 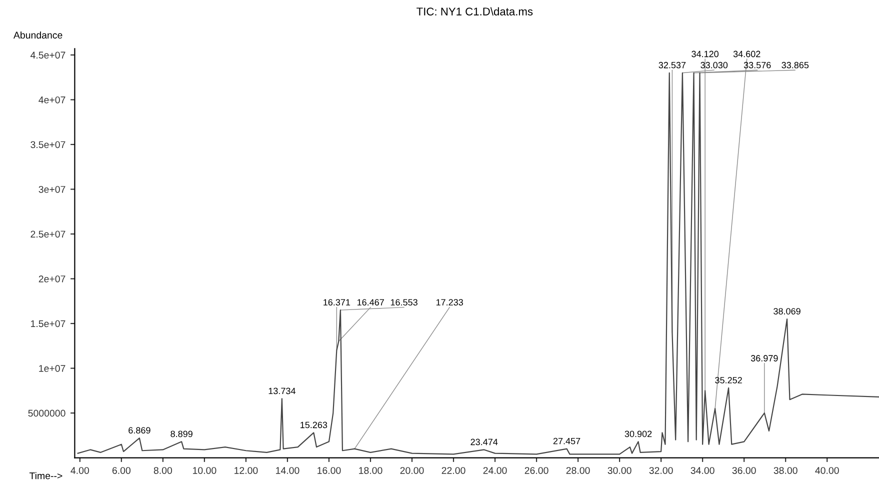 I want to click on x-tick-label: 30.00, so click(x=620, y=470).